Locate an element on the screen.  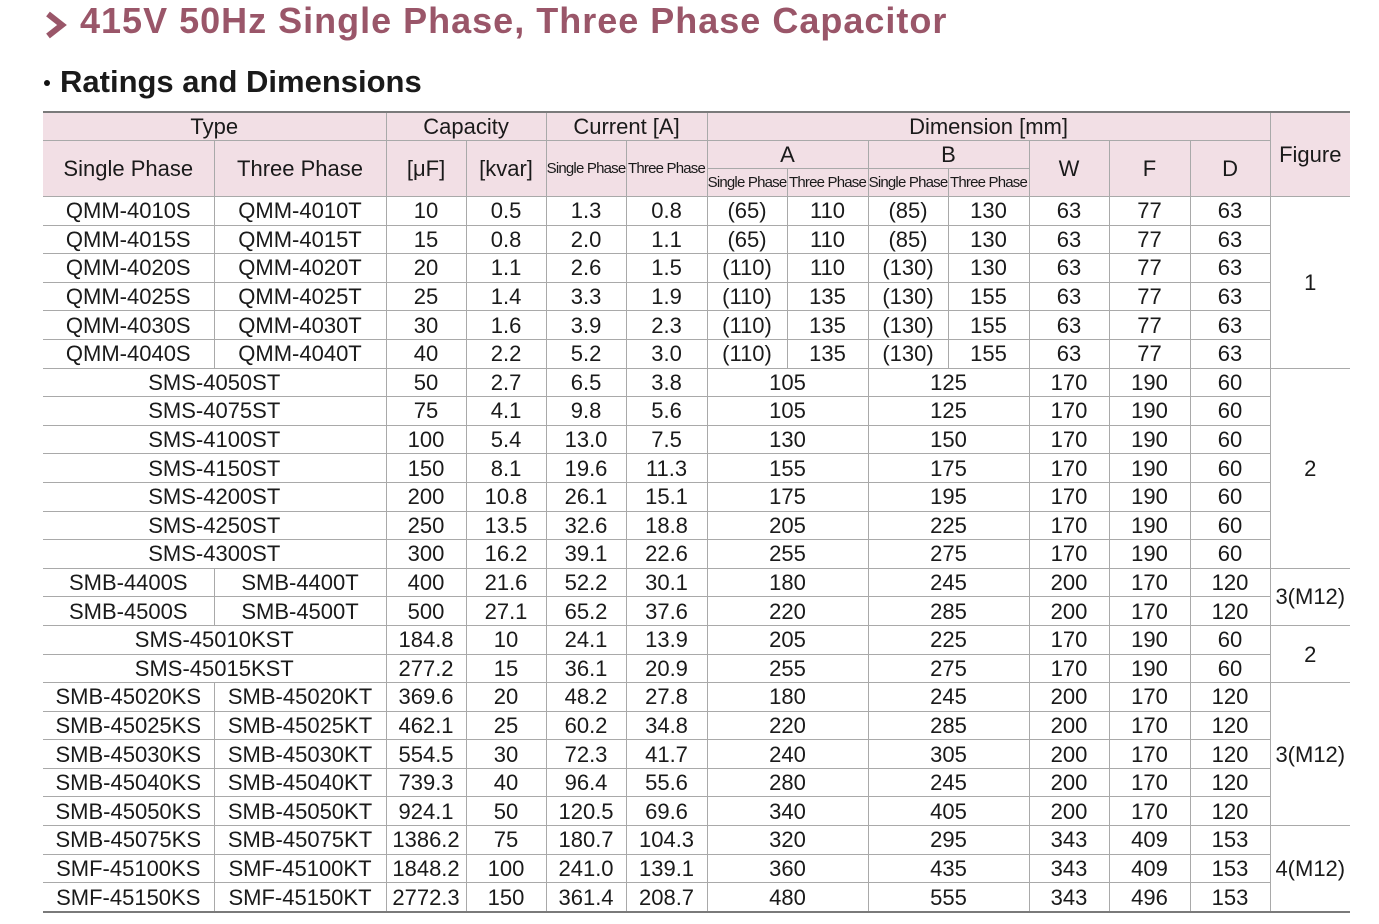
table-cell: 104.3 is located at coordinates (666, 840).